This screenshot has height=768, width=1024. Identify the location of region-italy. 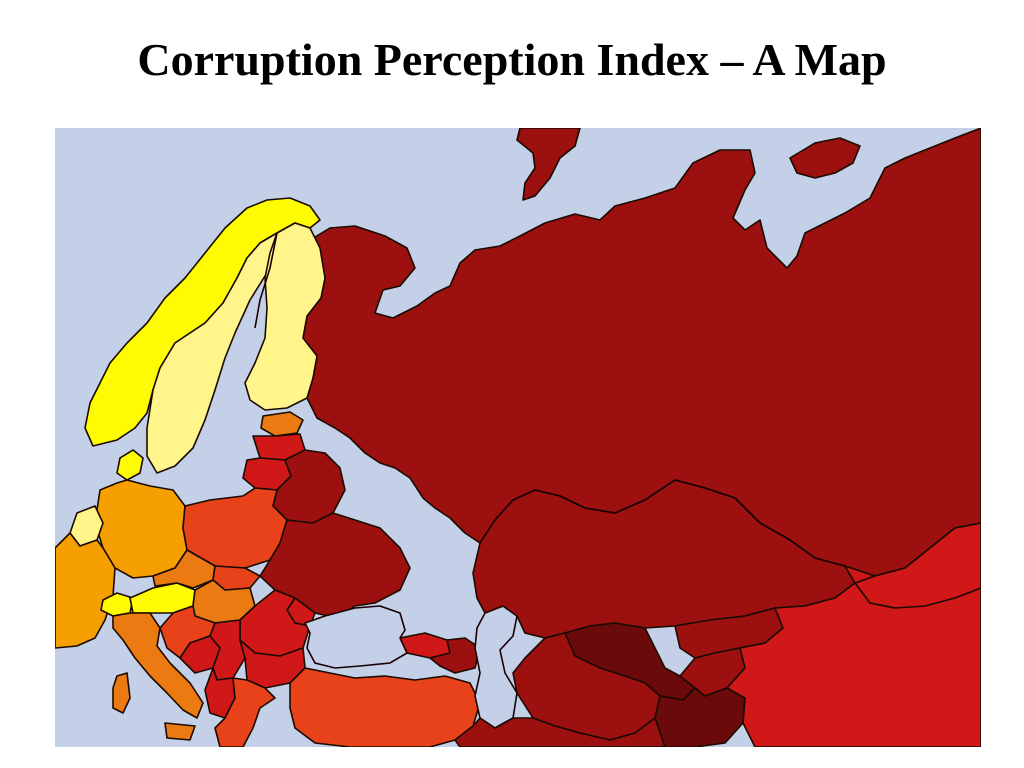
(158, 665).